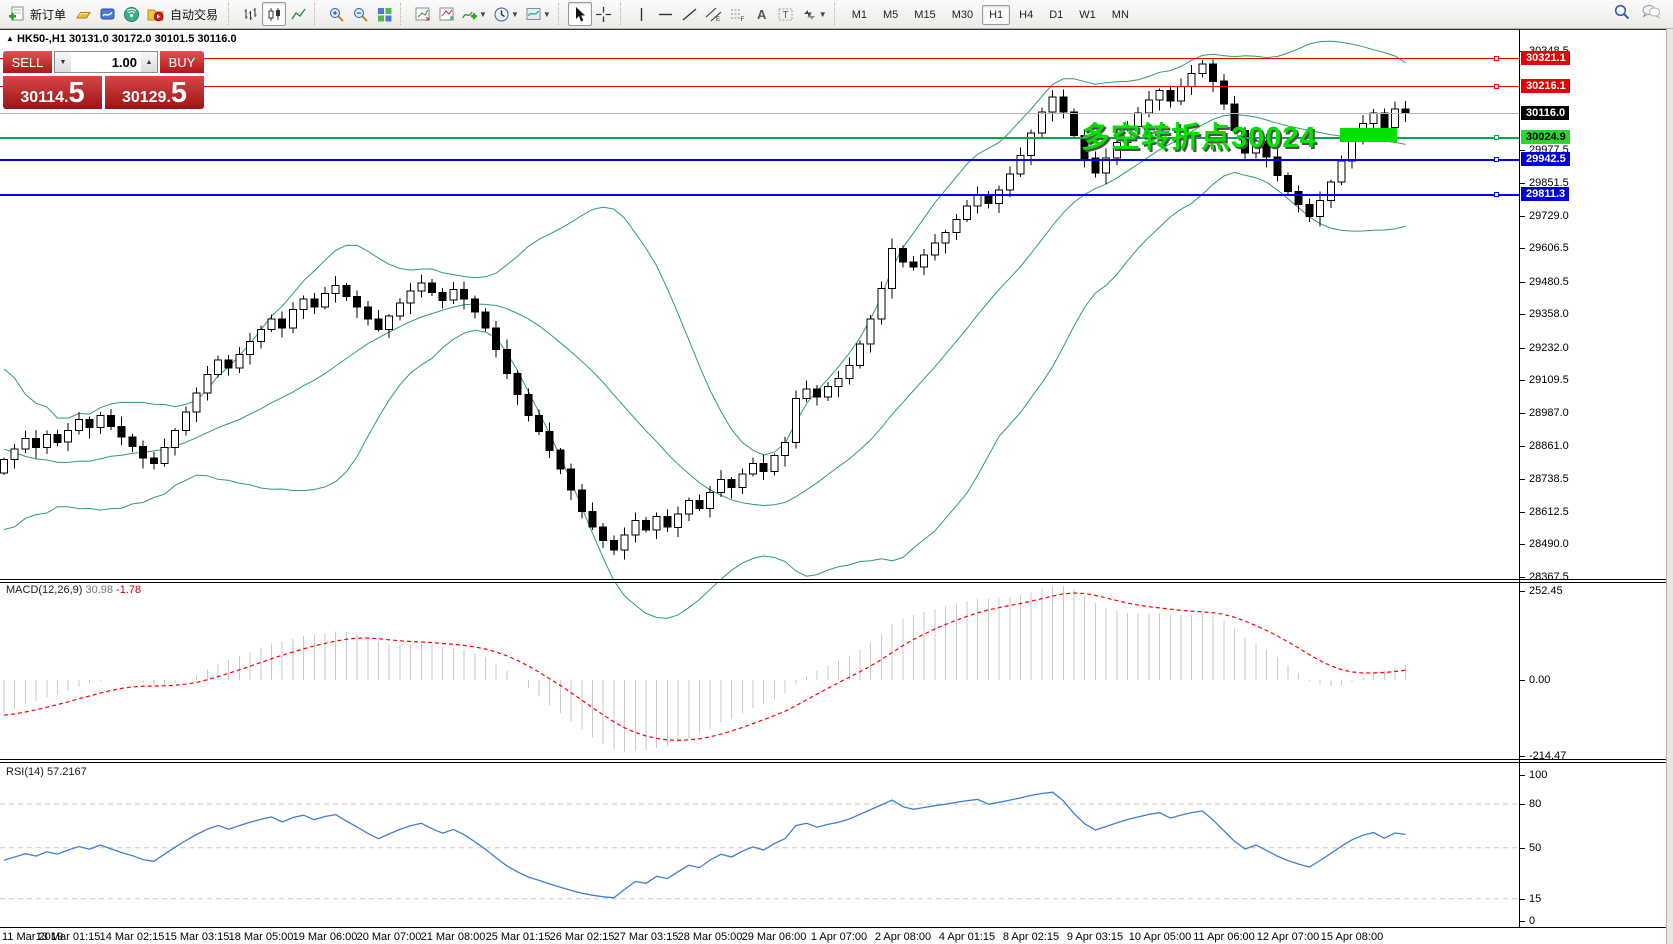 The width and height of the screenshot is (1673, 944). What do you see at coordinates (336, 14) in the screenshot?
I see `zoom-in-icon` at bounding box center [336, 14].